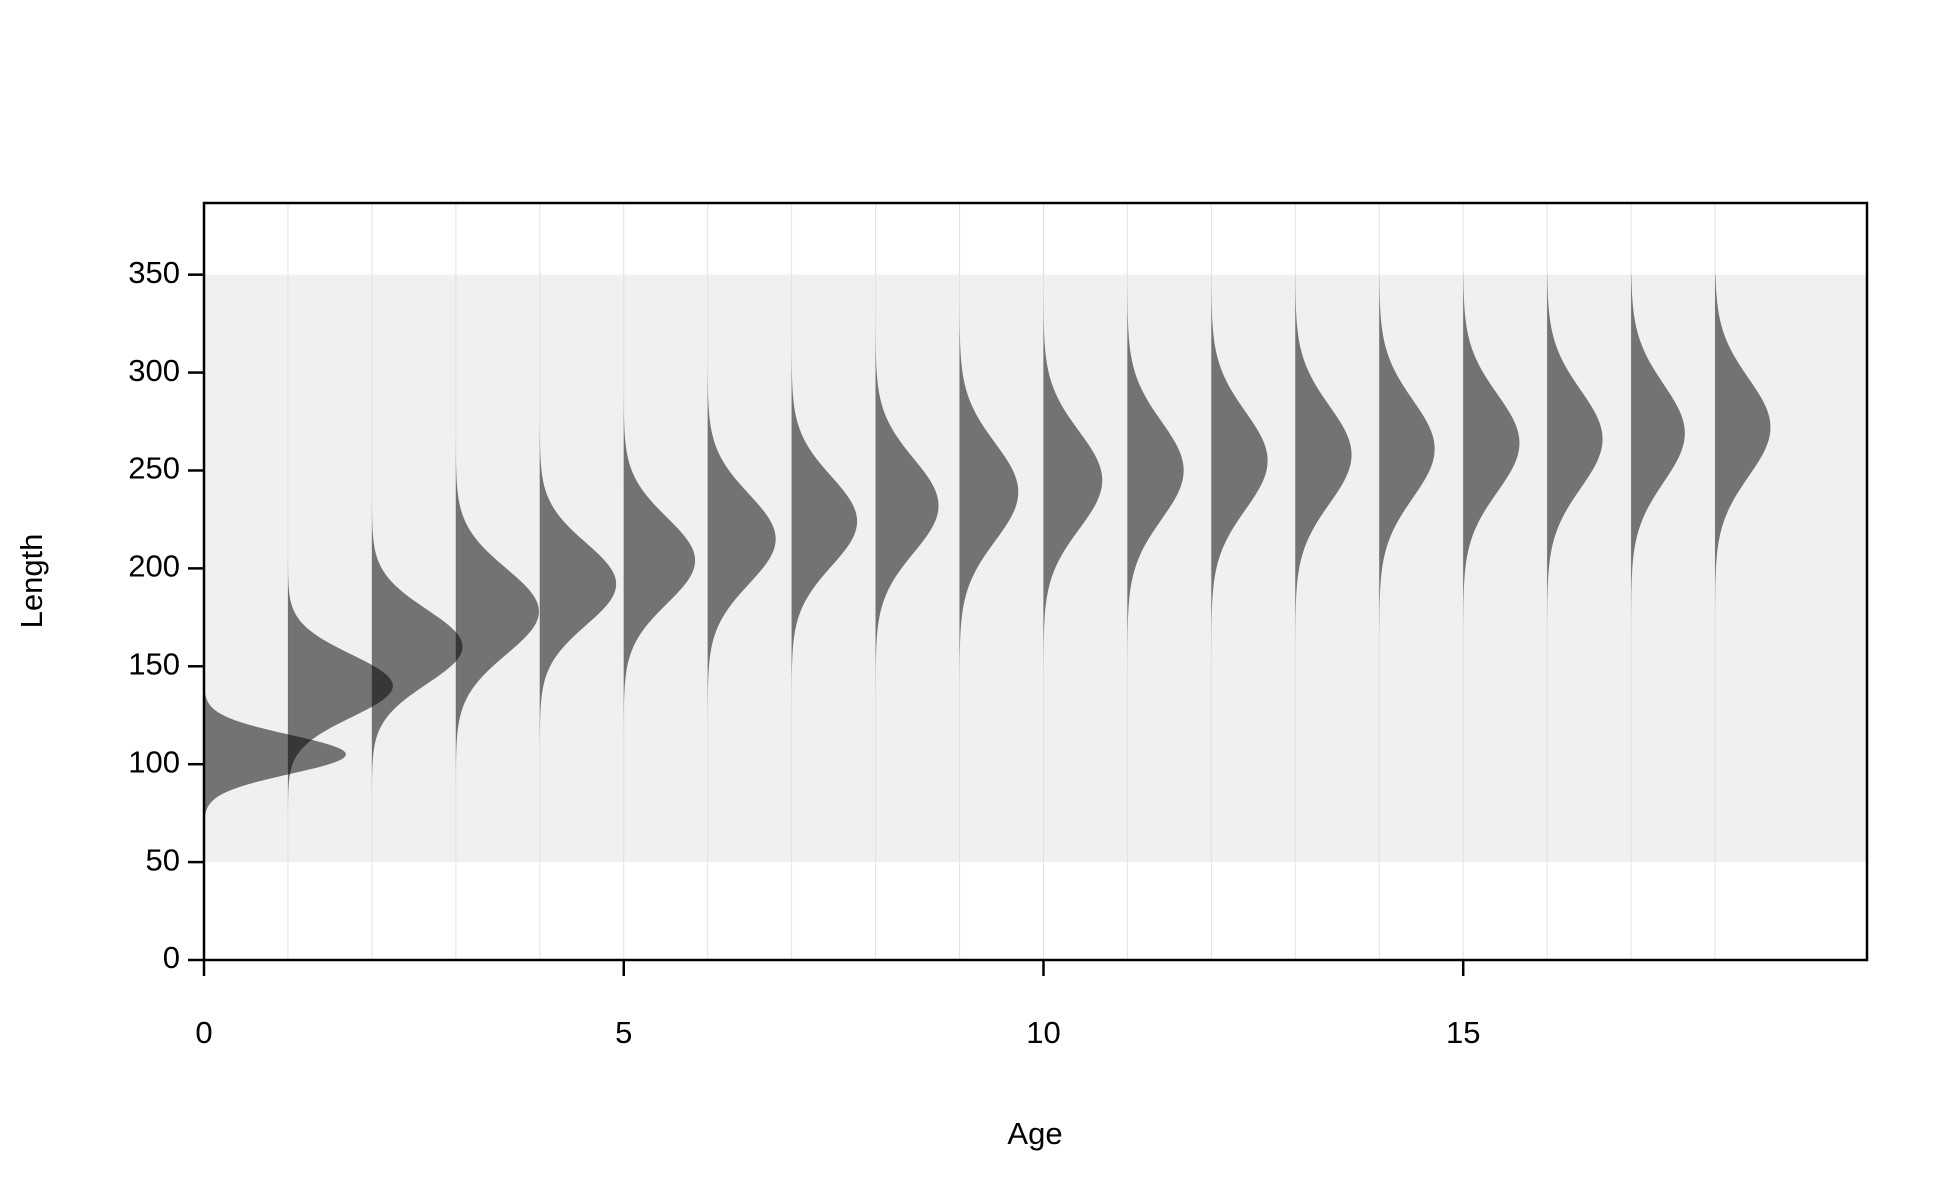  I want to click on x-tick-label: 15, so click(1463, 1032).